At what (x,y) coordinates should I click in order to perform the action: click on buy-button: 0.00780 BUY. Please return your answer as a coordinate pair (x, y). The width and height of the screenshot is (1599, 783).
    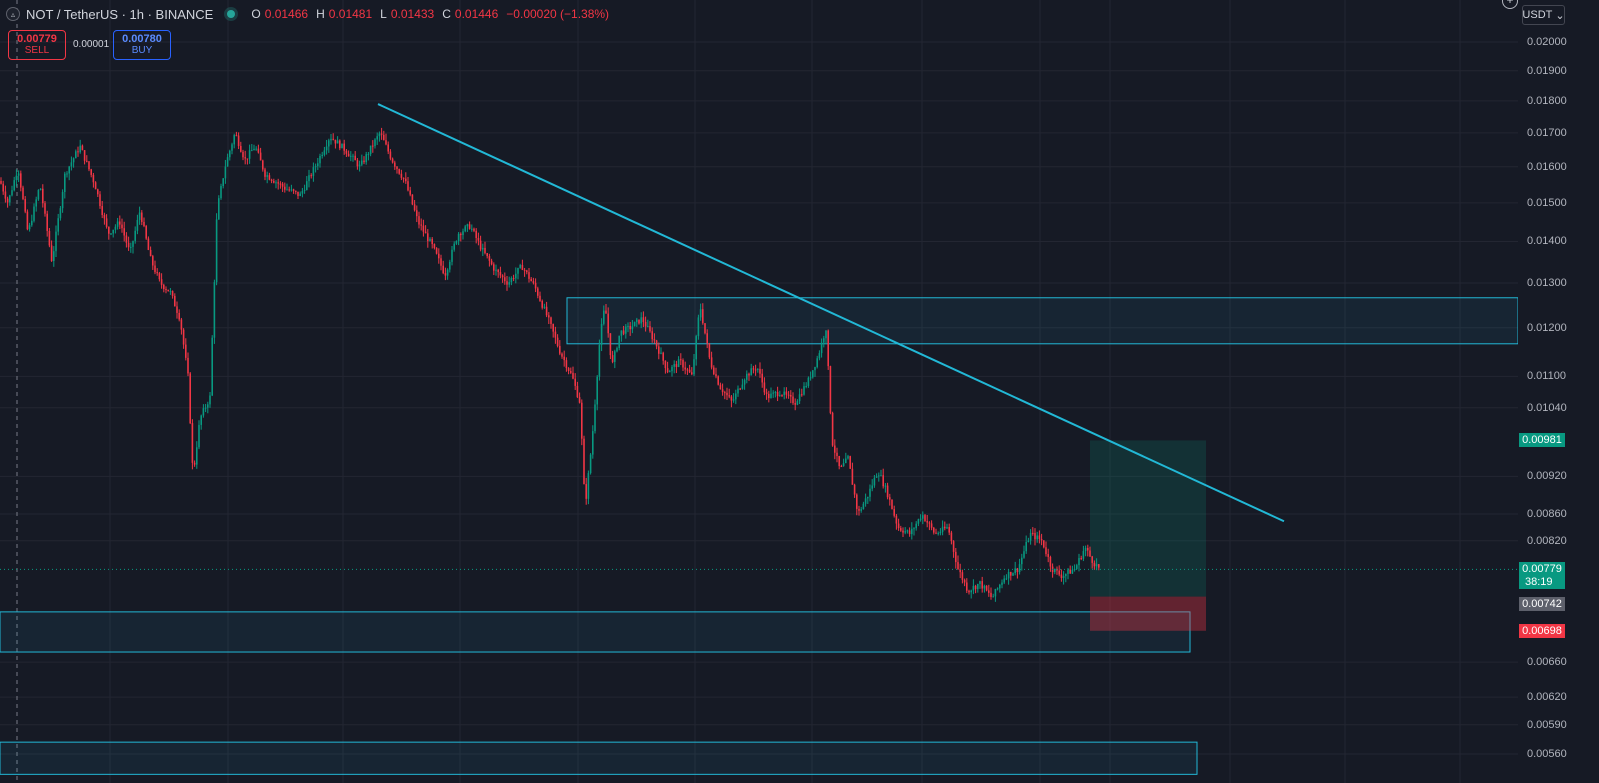
    Looking at the image, I should click on (142, 45).